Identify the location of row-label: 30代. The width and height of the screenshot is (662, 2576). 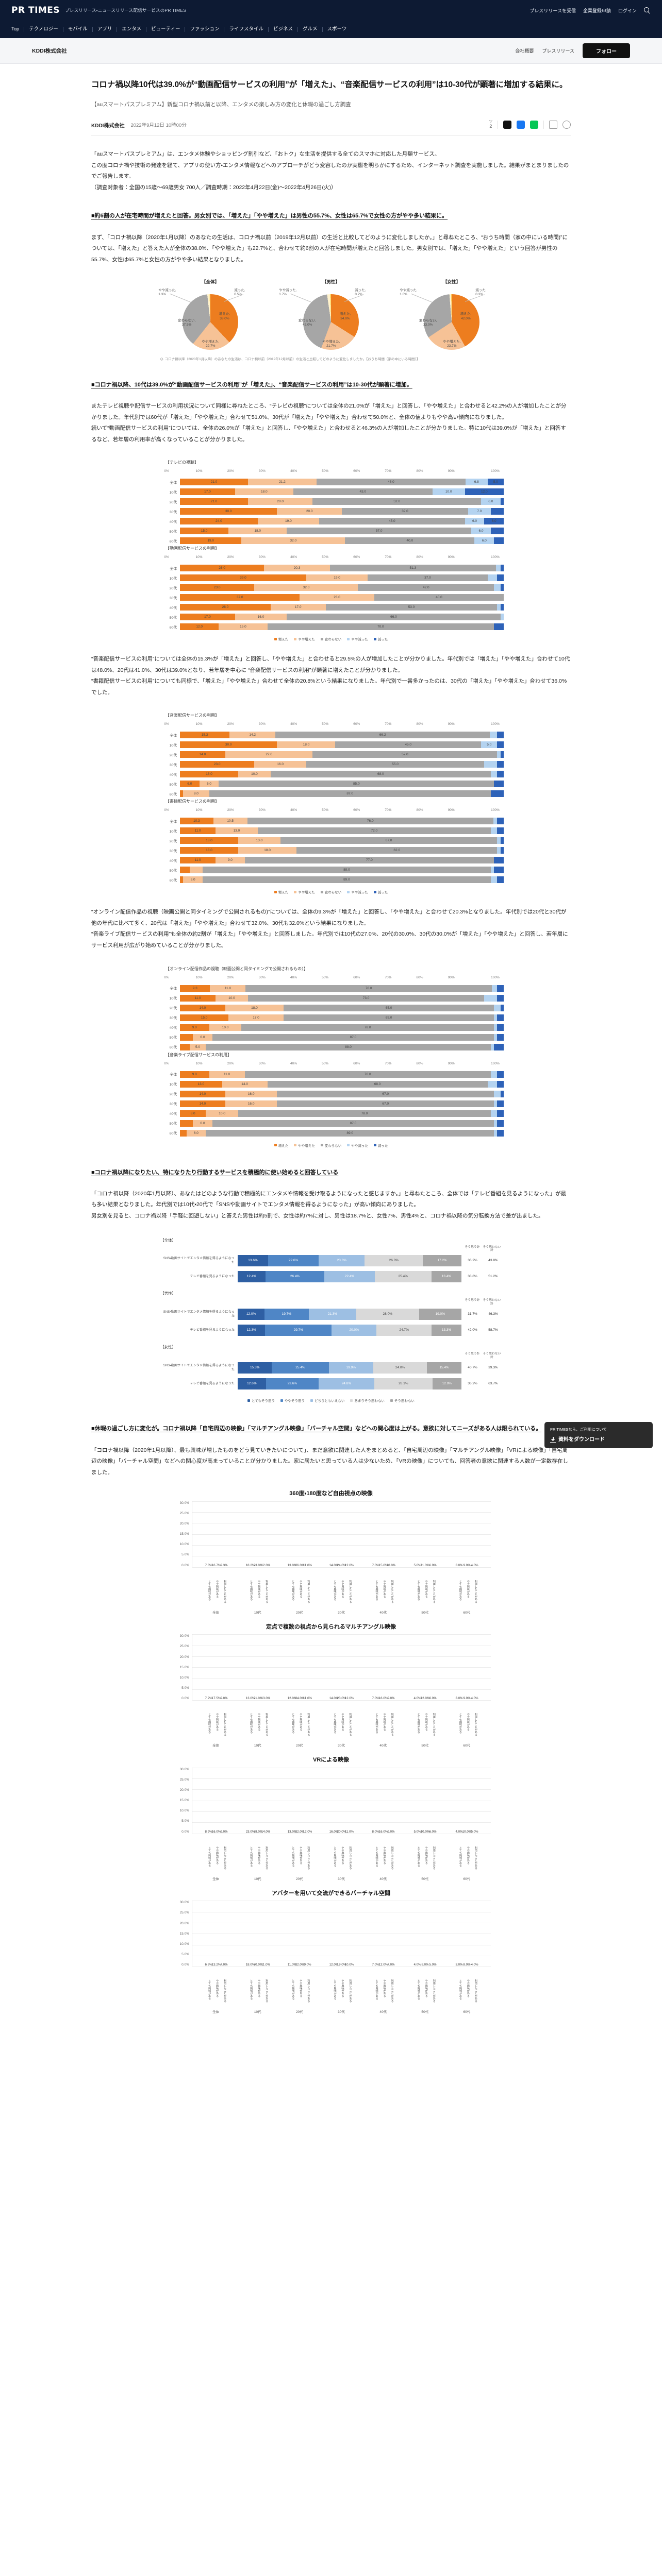
(173, 512).